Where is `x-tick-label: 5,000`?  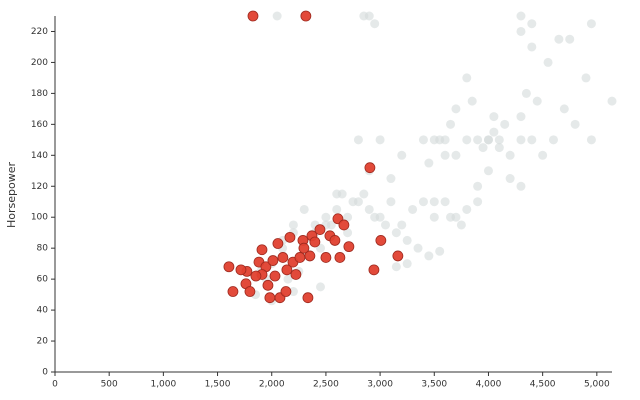
x-tick-label: 5,000 is located at coordinates (597, 385).